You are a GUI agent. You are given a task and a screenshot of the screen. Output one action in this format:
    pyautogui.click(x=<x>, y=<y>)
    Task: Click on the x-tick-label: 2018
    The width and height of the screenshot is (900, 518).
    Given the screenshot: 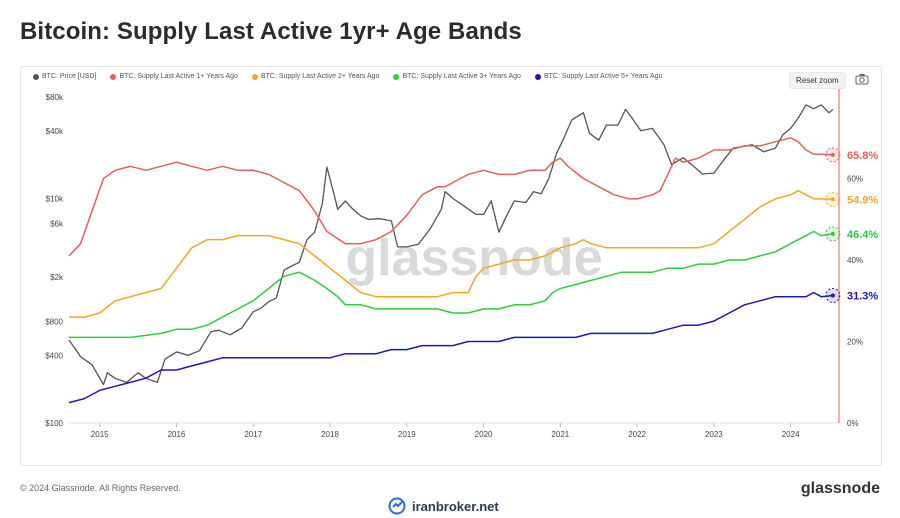 What is the action you would take?
    pyautogui.click(x=330, y=434)
    